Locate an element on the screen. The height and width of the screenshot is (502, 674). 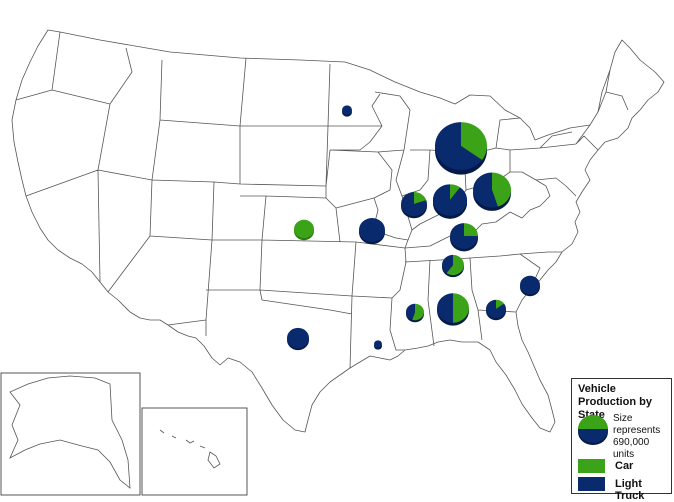
hawaii-inset is located at coordinates (194, 451).